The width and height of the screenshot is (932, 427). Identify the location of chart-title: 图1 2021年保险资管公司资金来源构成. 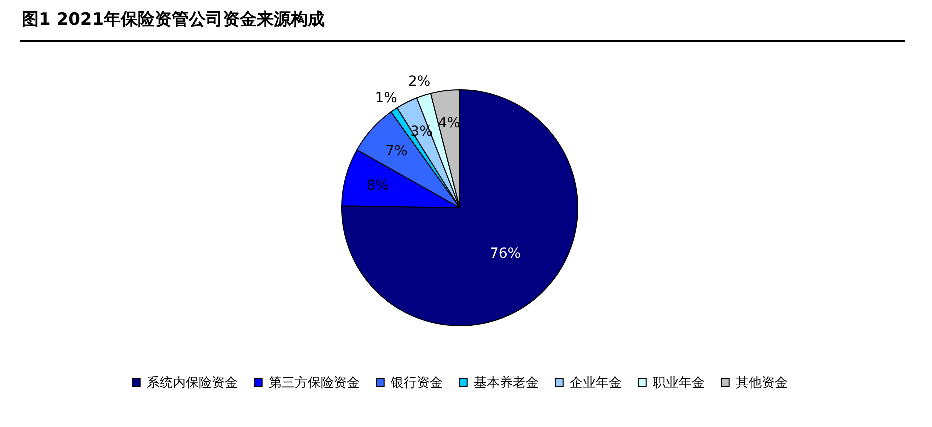
(174, 20).